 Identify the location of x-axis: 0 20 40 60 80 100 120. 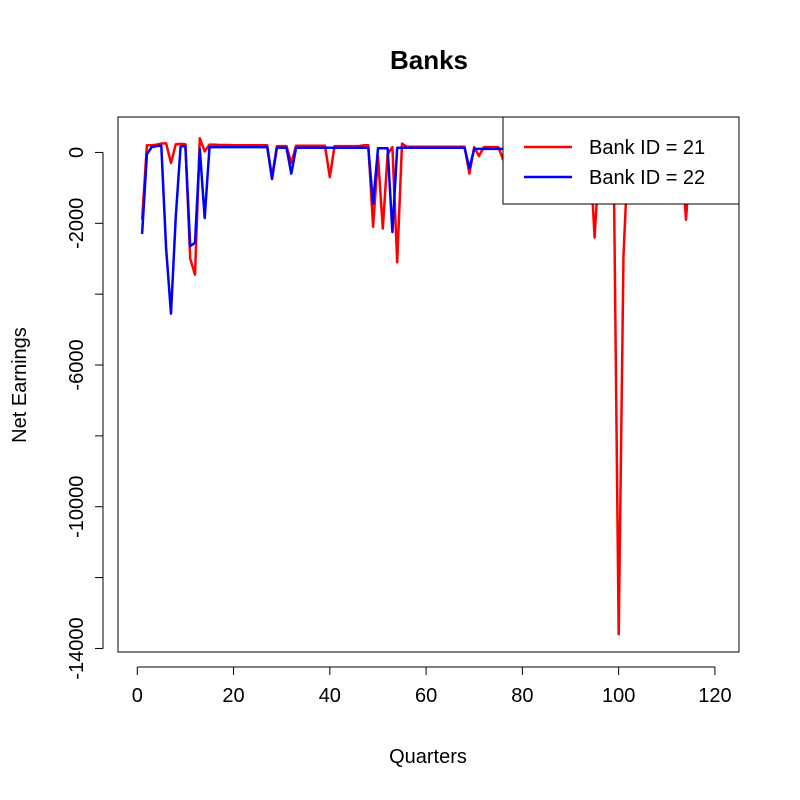
(432, 686).